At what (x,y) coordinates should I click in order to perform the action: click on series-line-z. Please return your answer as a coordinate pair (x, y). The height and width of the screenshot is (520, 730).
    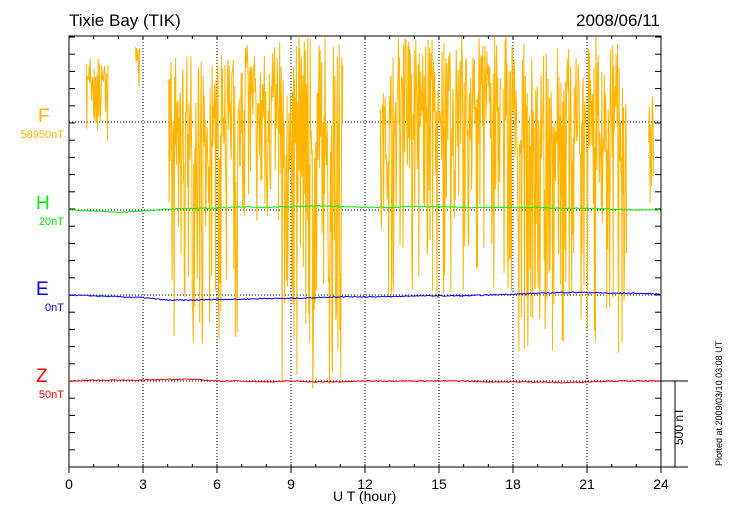
    Looking at the image, I should click on (364, 381).